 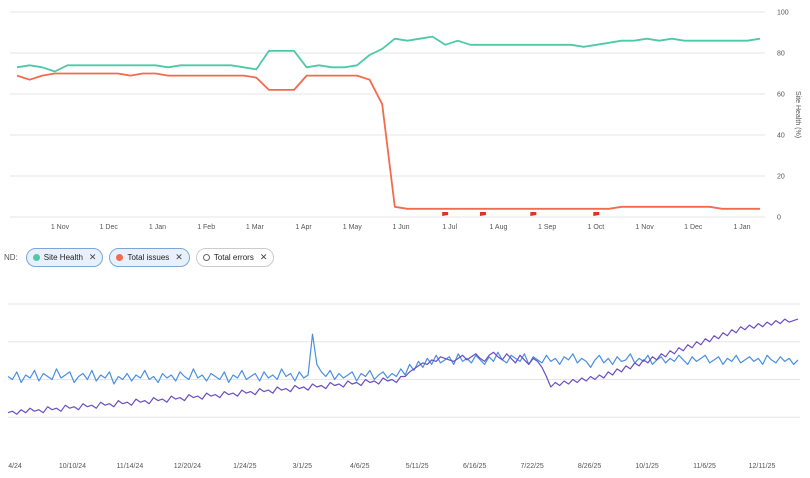 What do you see at coordinates (187, 466) in the screenshot?
I see `x-tick-label: 12/20/24` at bounding box center [187, 466].